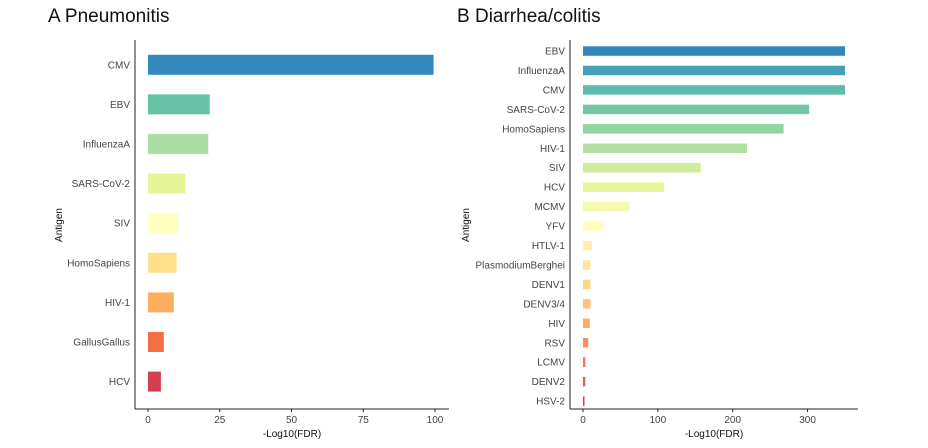  What do you see at coordinates (119, 382) in the screenshot?
I see `panel-a-category-label: HCV` at bounding box center [119, 382].